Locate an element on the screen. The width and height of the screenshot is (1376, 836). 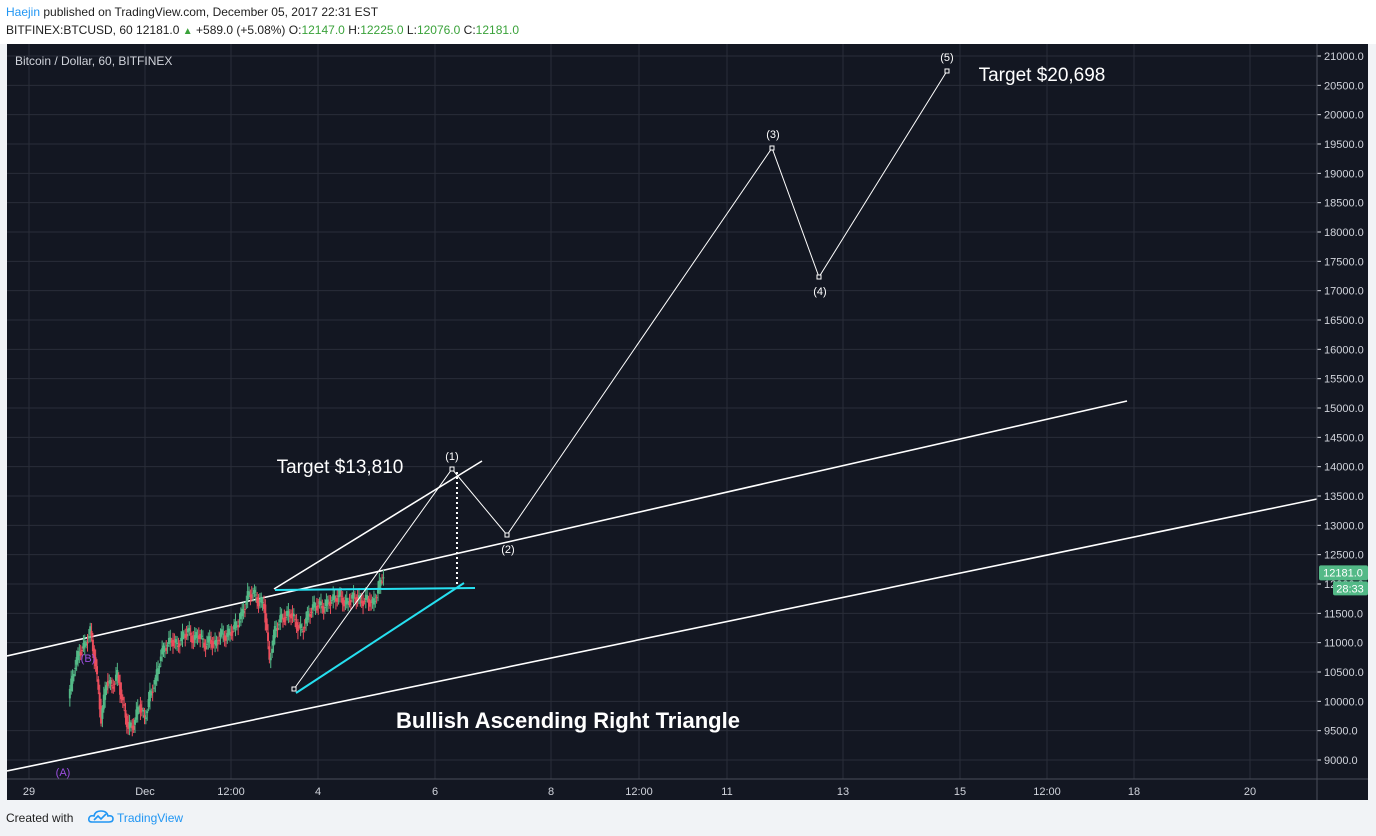
wave-3-label: (3) is located at coordinates (772, 135).